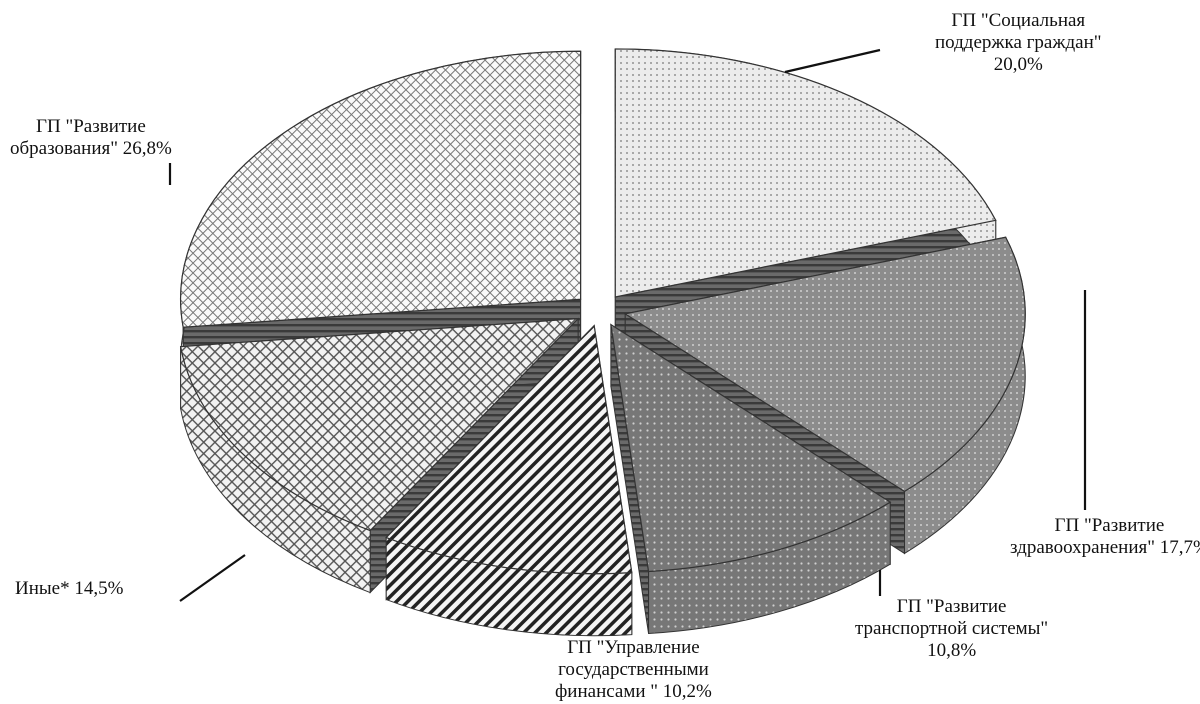 Image resolution: width=1200 pixels, height=704 pixels. I want to click on slice-label-line: 10,8%, so click(952, 650).